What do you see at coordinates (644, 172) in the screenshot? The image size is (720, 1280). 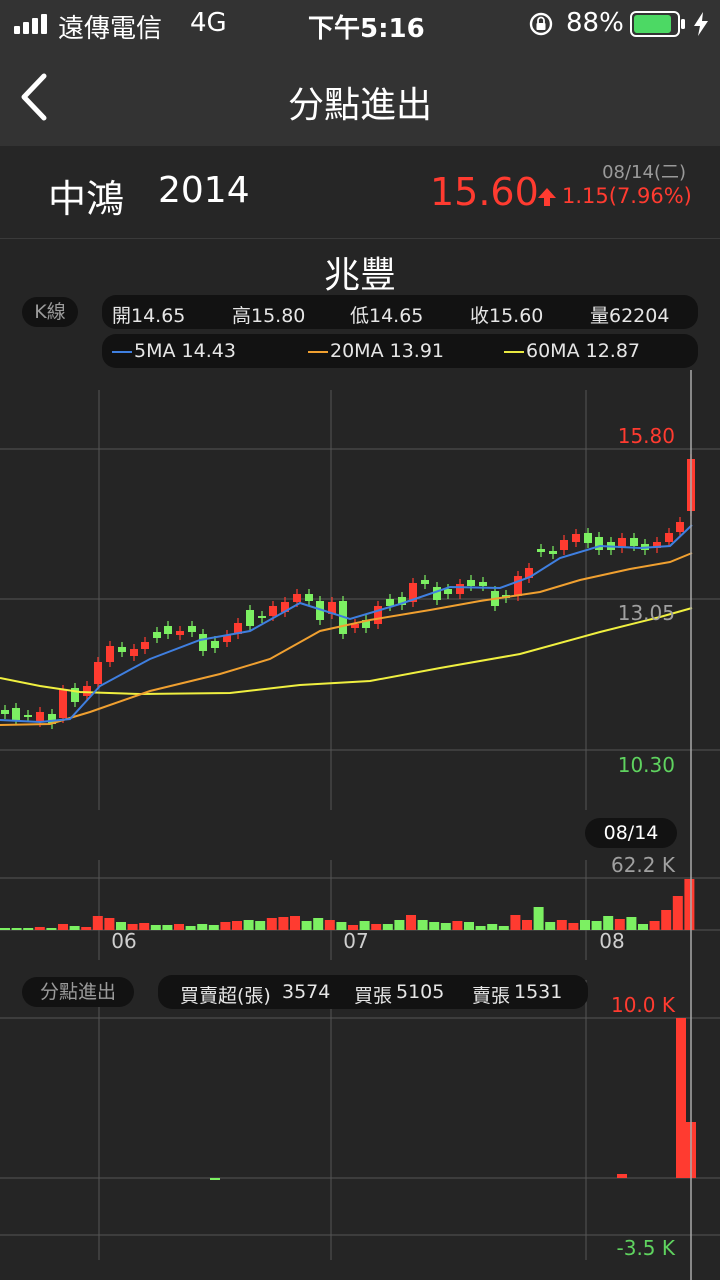 I see `quote-date: 08/14(二)` at bounding box center [644, 172].